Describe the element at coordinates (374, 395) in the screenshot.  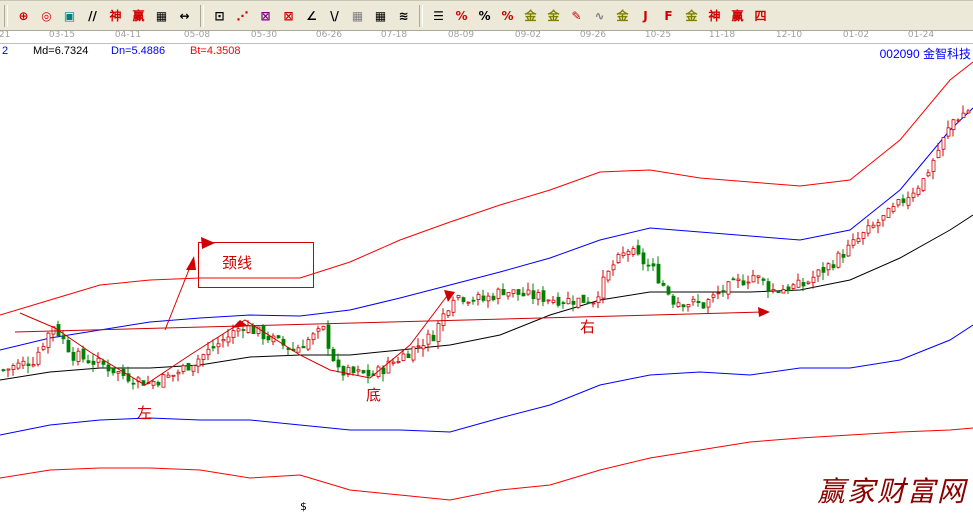
I see `head-bottom-label: 底` at that location.